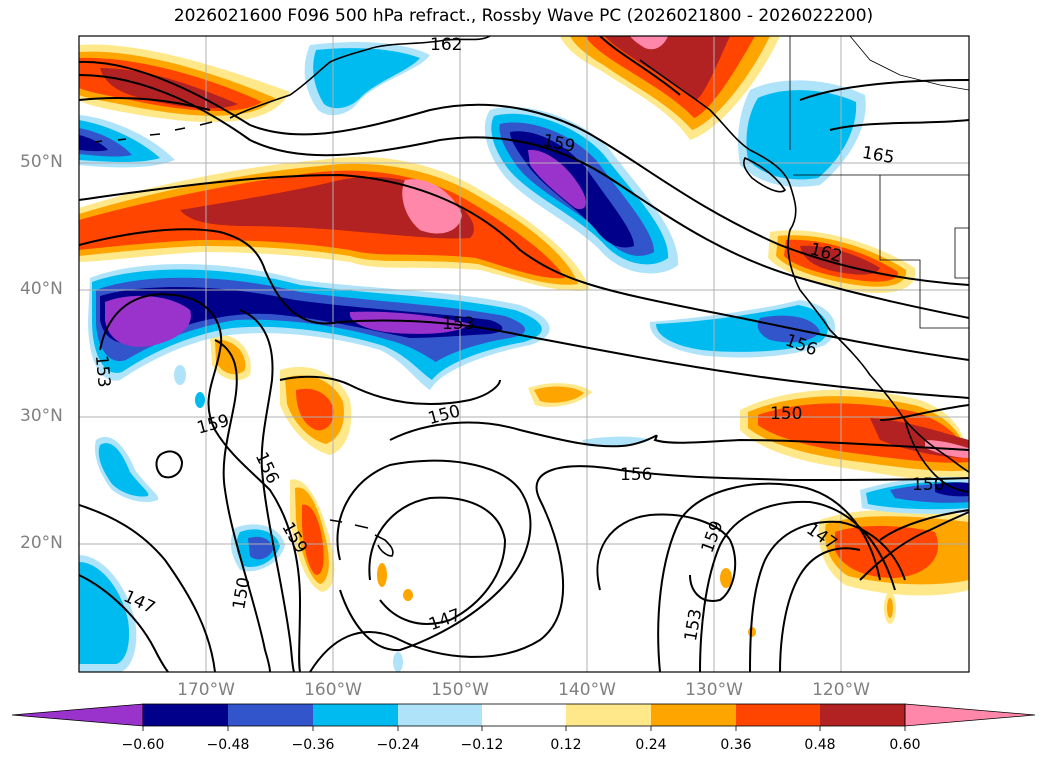 Image resolution: width=1047 pixels, height=765 pixels. Describe the element at coordinates (877, 155) in the screenshot. I see `contour-label: 165` at that location.